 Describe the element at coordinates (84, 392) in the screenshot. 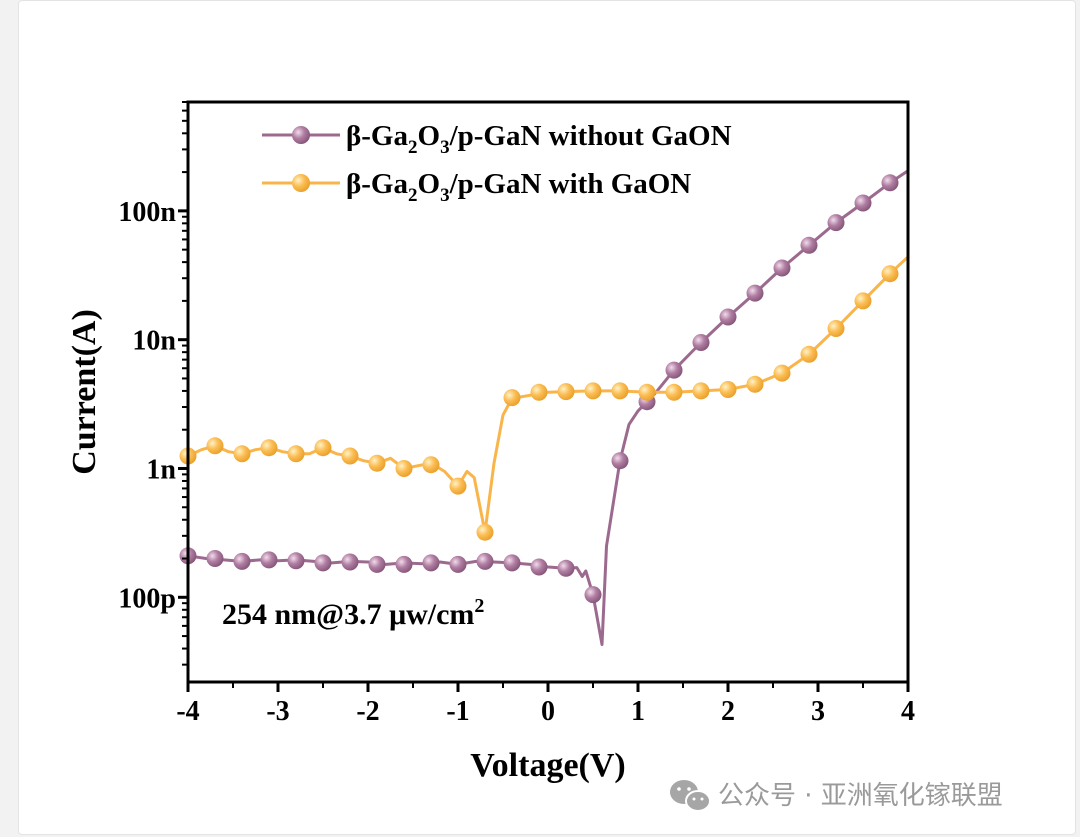

I see `y-axis-title: Current(A)` at that location.